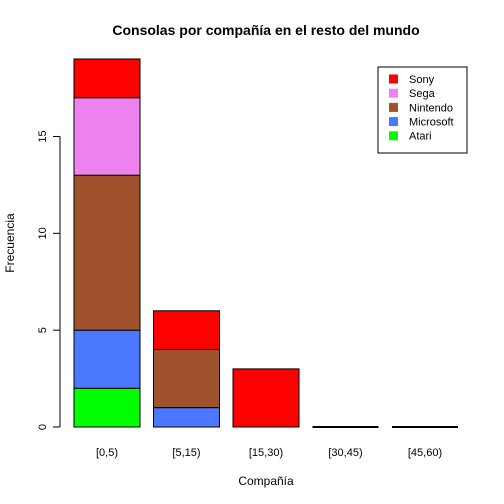 This screenshot has height=504, width=504. What do you see at coordinates (186, 453) in the screenshot?
I see `x-tick-label: [5,15)` at bounding box center [186, 453].